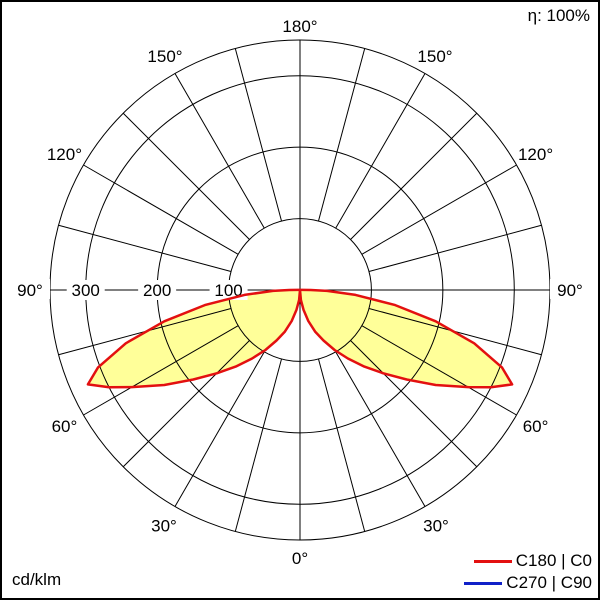 Image resolution: width=600 pixels, height=600 pixels. I want to click on radial-tick-label: 200, so click(157, 290).